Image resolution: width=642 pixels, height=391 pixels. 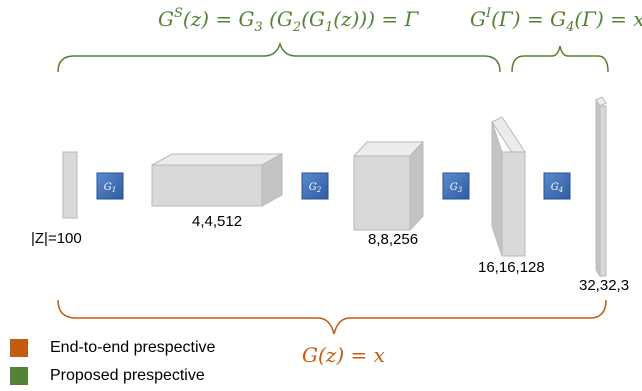 What do you see at coordinates (508, 186) in the screenshot?
I see `feature-map-16x16x128` at bounding box center [508, 186].